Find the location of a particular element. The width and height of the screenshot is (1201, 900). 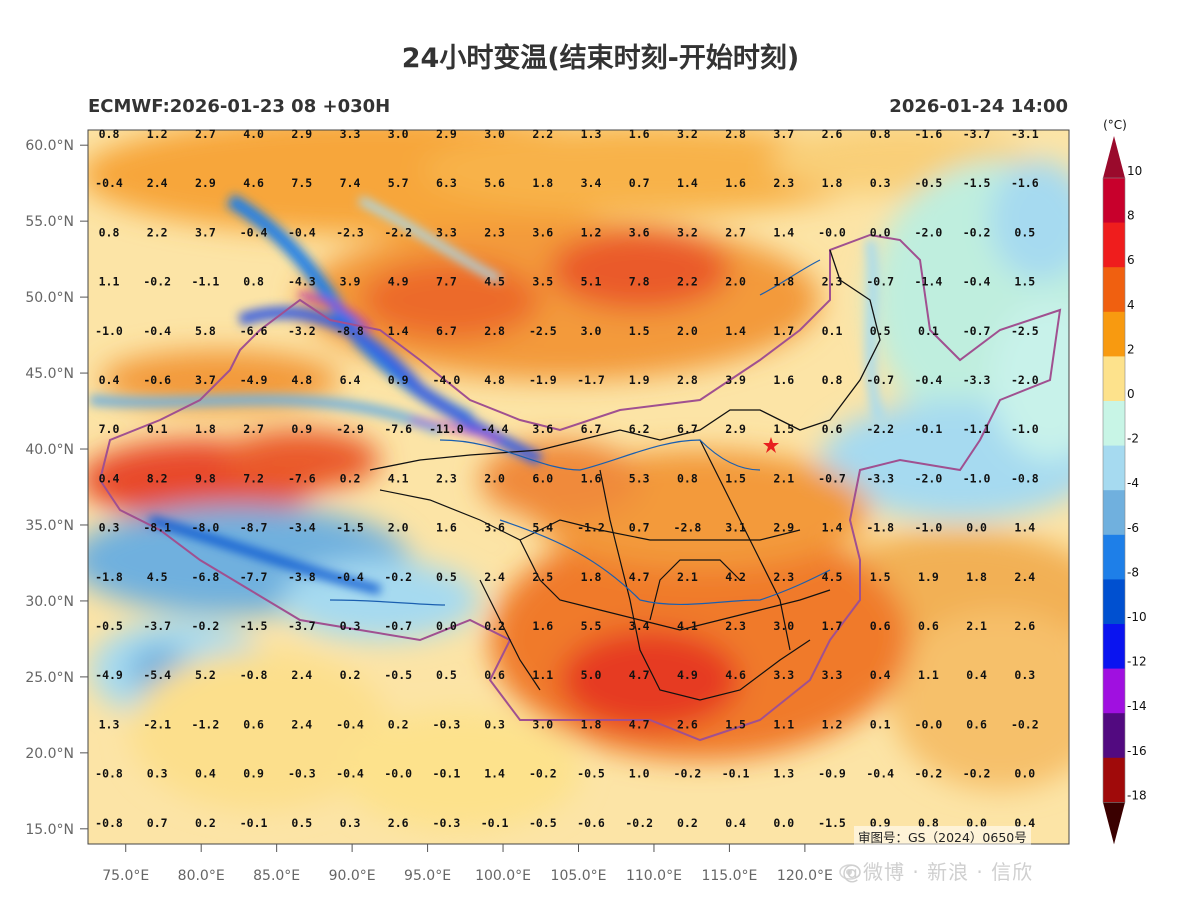

grid-value: 1.7 is located at coordinates (783, 331).